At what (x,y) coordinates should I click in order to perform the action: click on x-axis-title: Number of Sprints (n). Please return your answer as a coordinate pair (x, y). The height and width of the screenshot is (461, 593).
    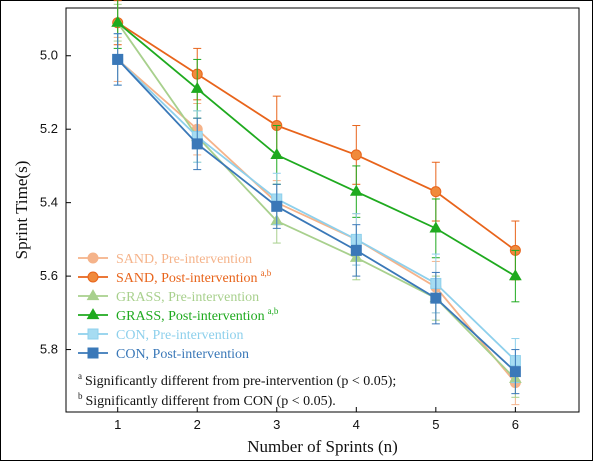
    Looking at the image, I should click on (322, 446).